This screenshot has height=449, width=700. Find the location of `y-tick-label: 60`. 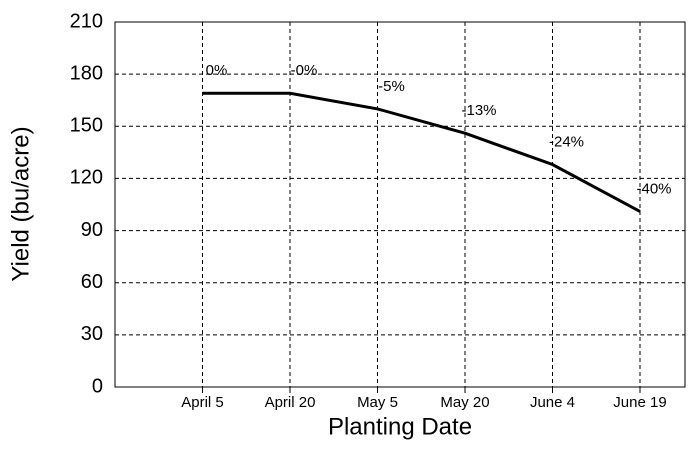

y-tick-label: 60 is located at coordinates (92, 282).